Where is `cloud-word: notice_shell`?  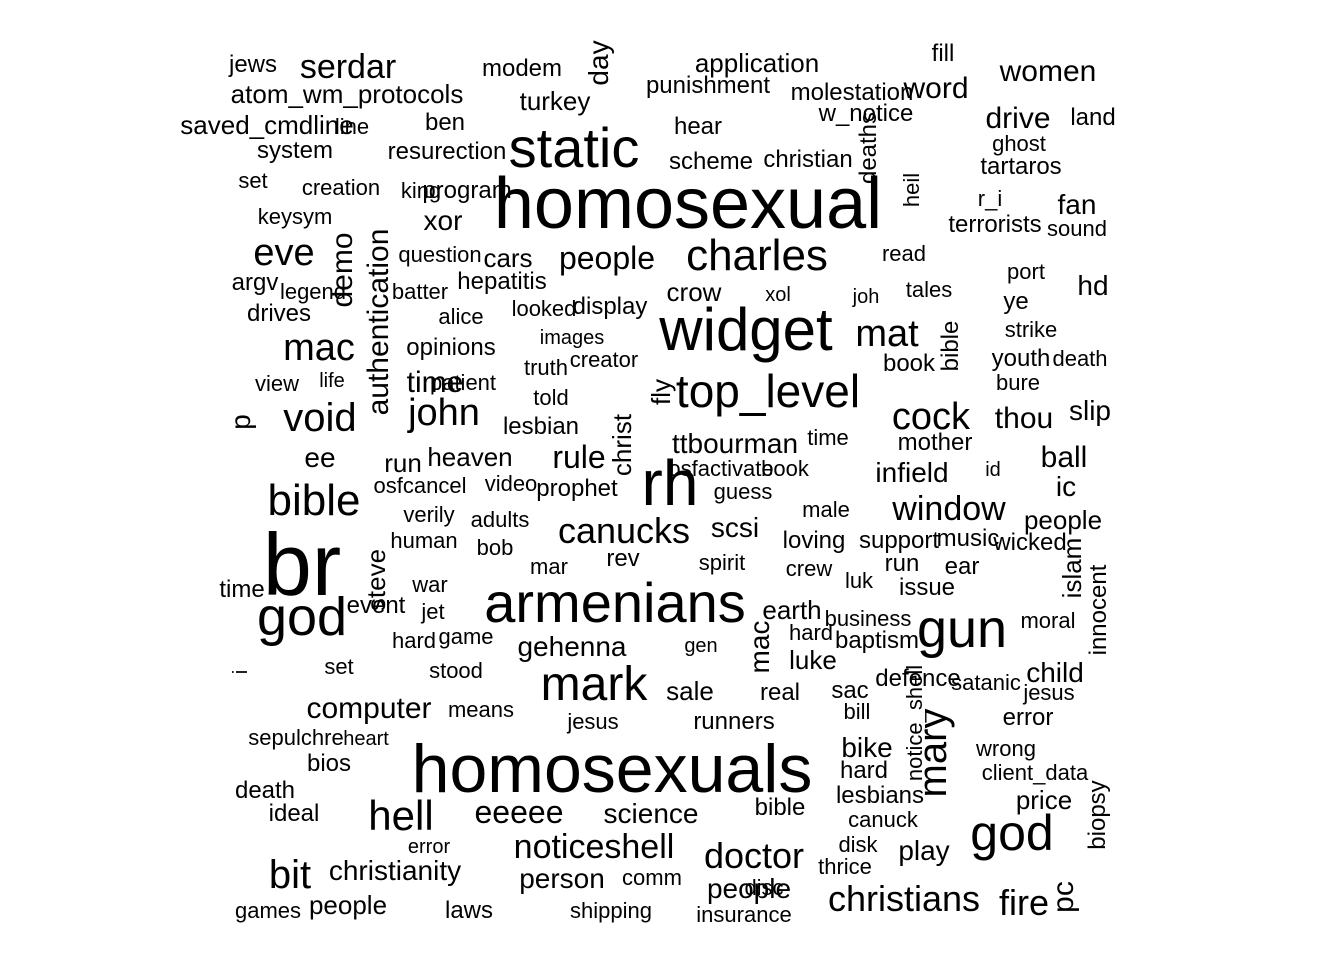 cloud-word: notice_shell is located at coordinates (914, 723).